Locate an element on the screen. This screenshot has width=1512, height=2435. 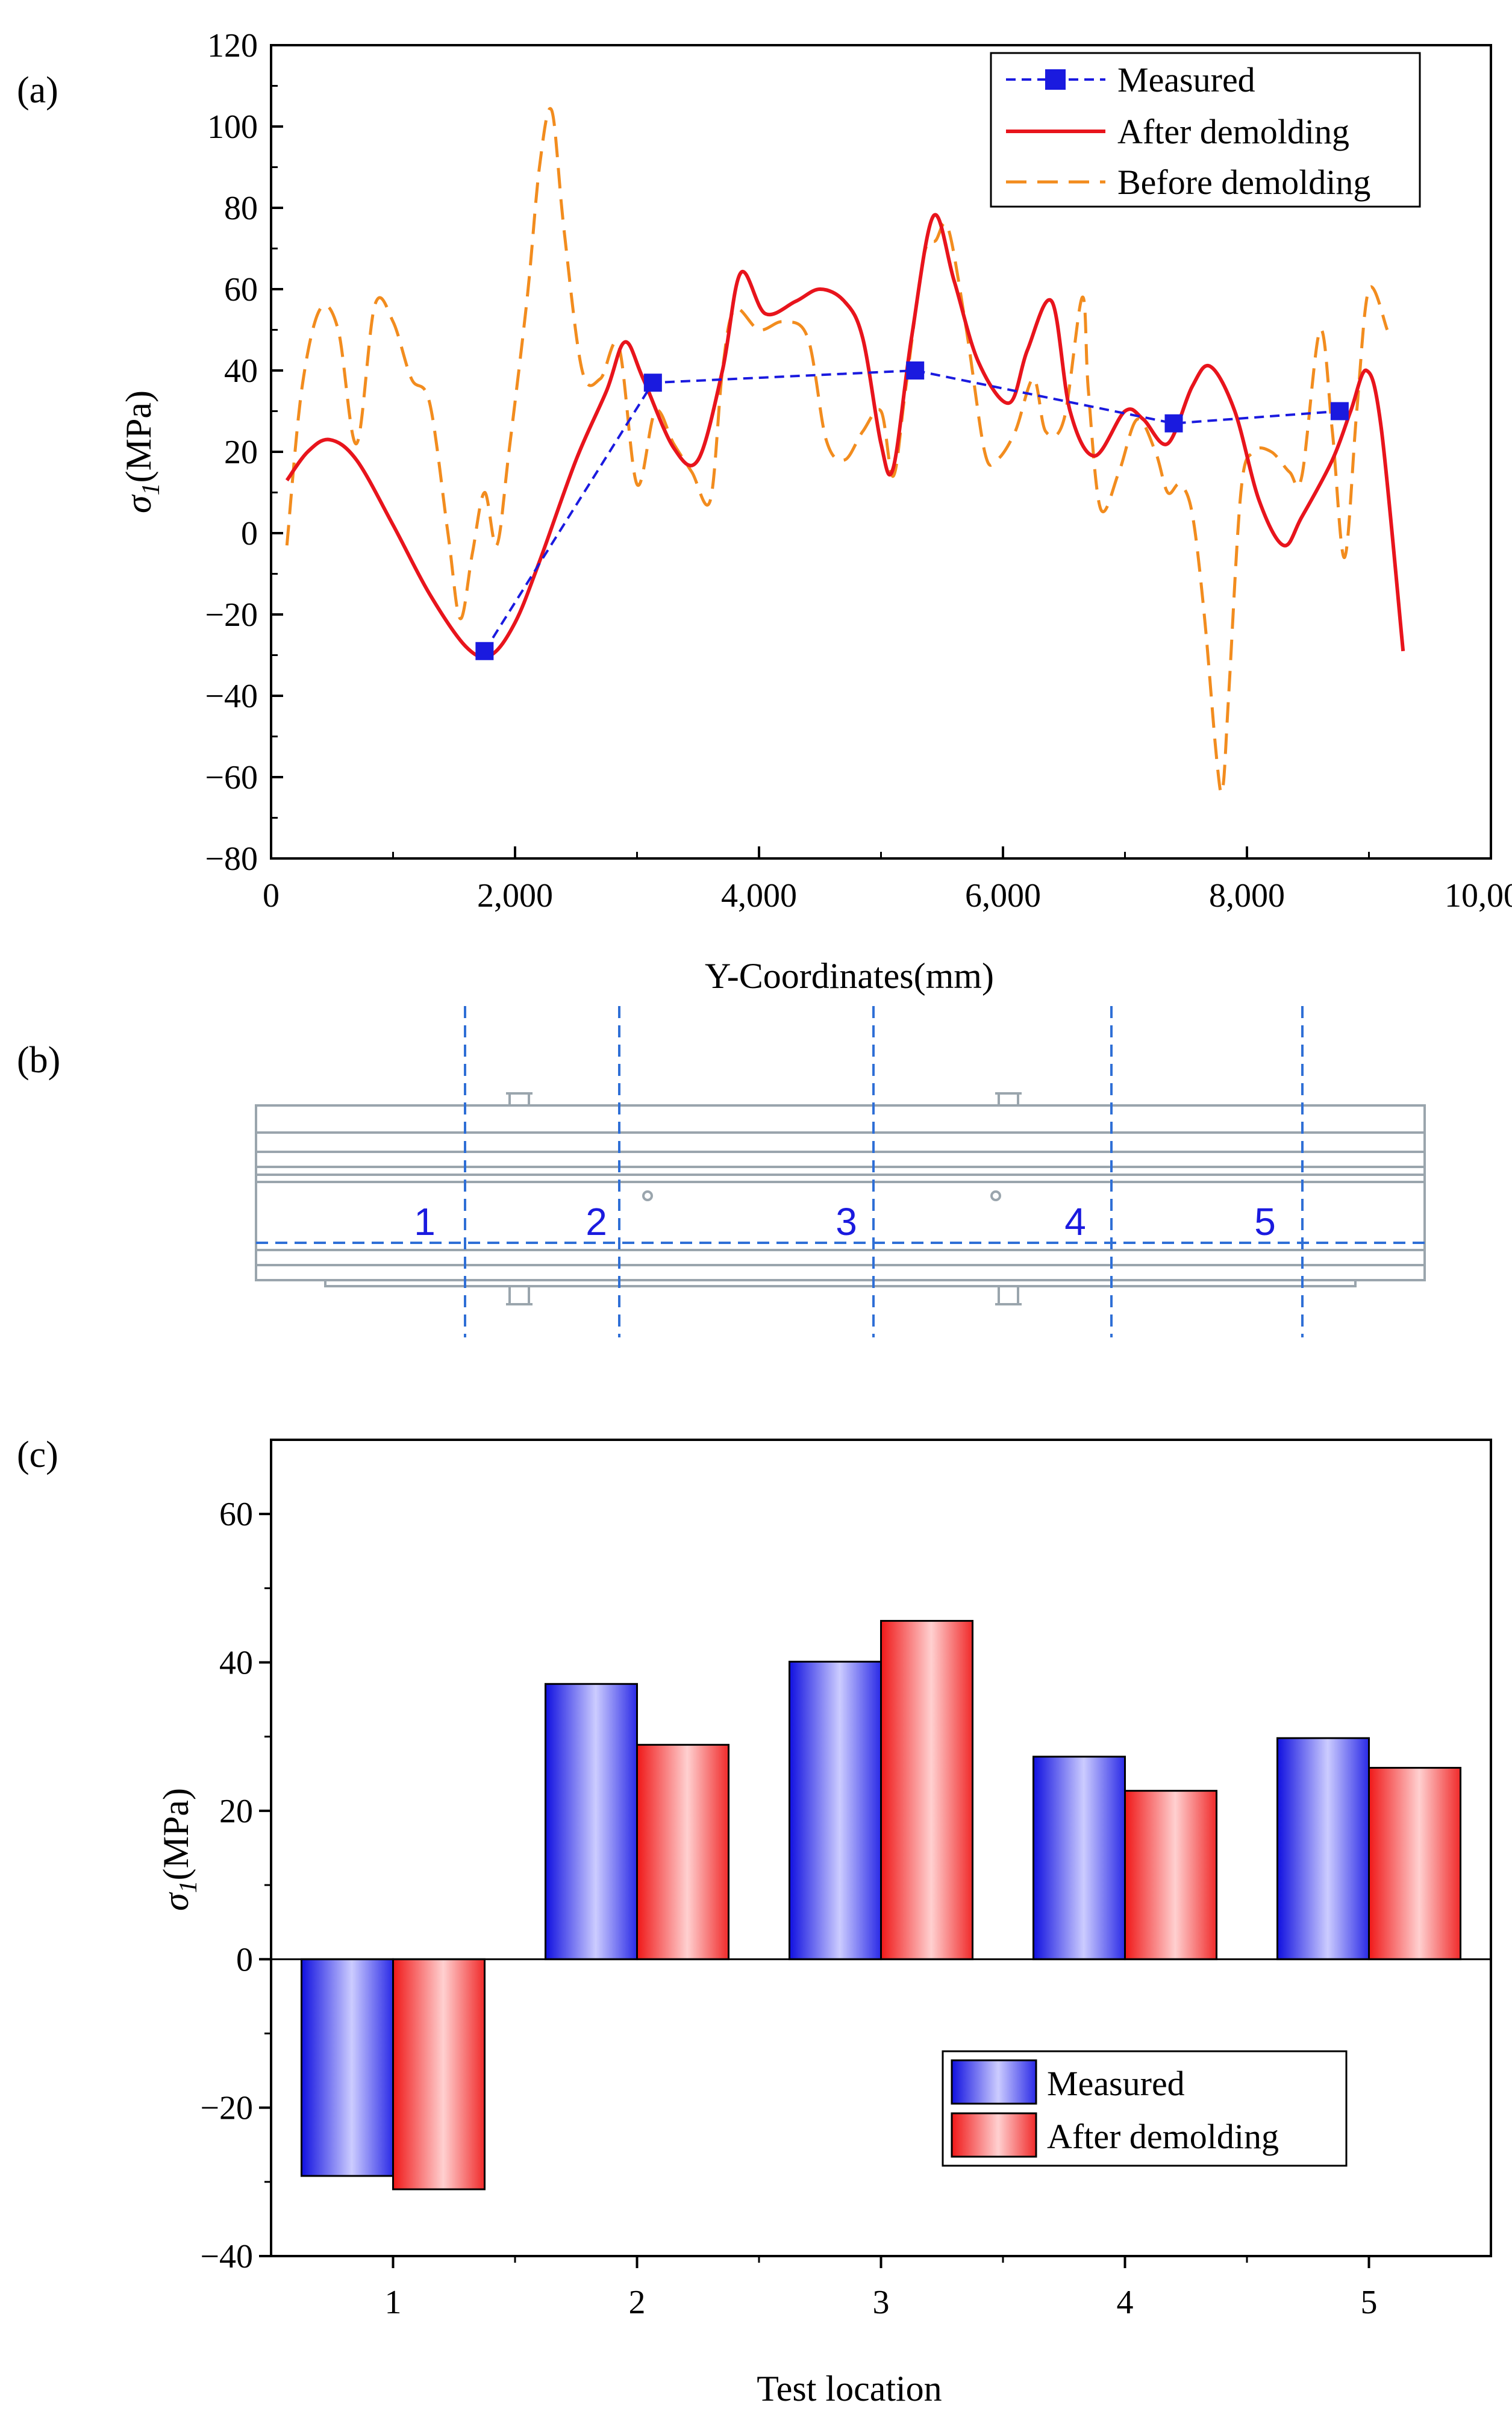
legend-a-measured-marker is located at coordinates (1055, 79).